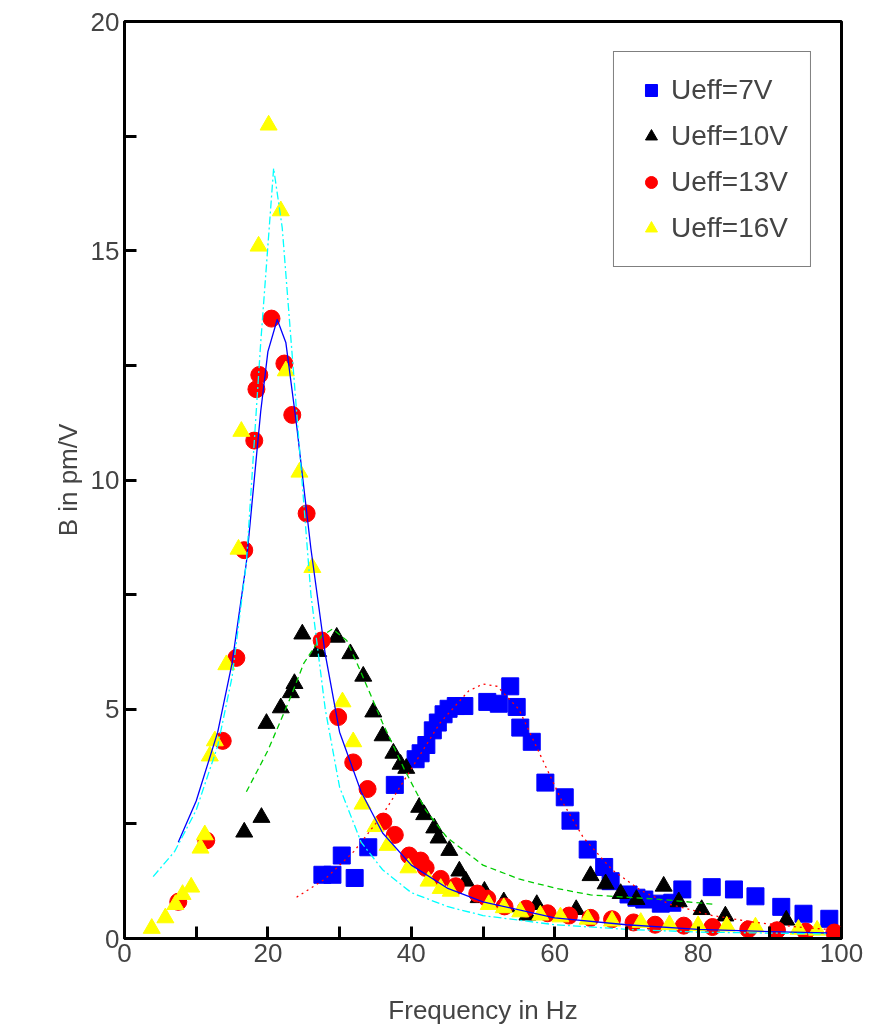 This screenshot has width=879, height=1027. I want to click on legend-label: Ueff=13V, so click(729, 182).